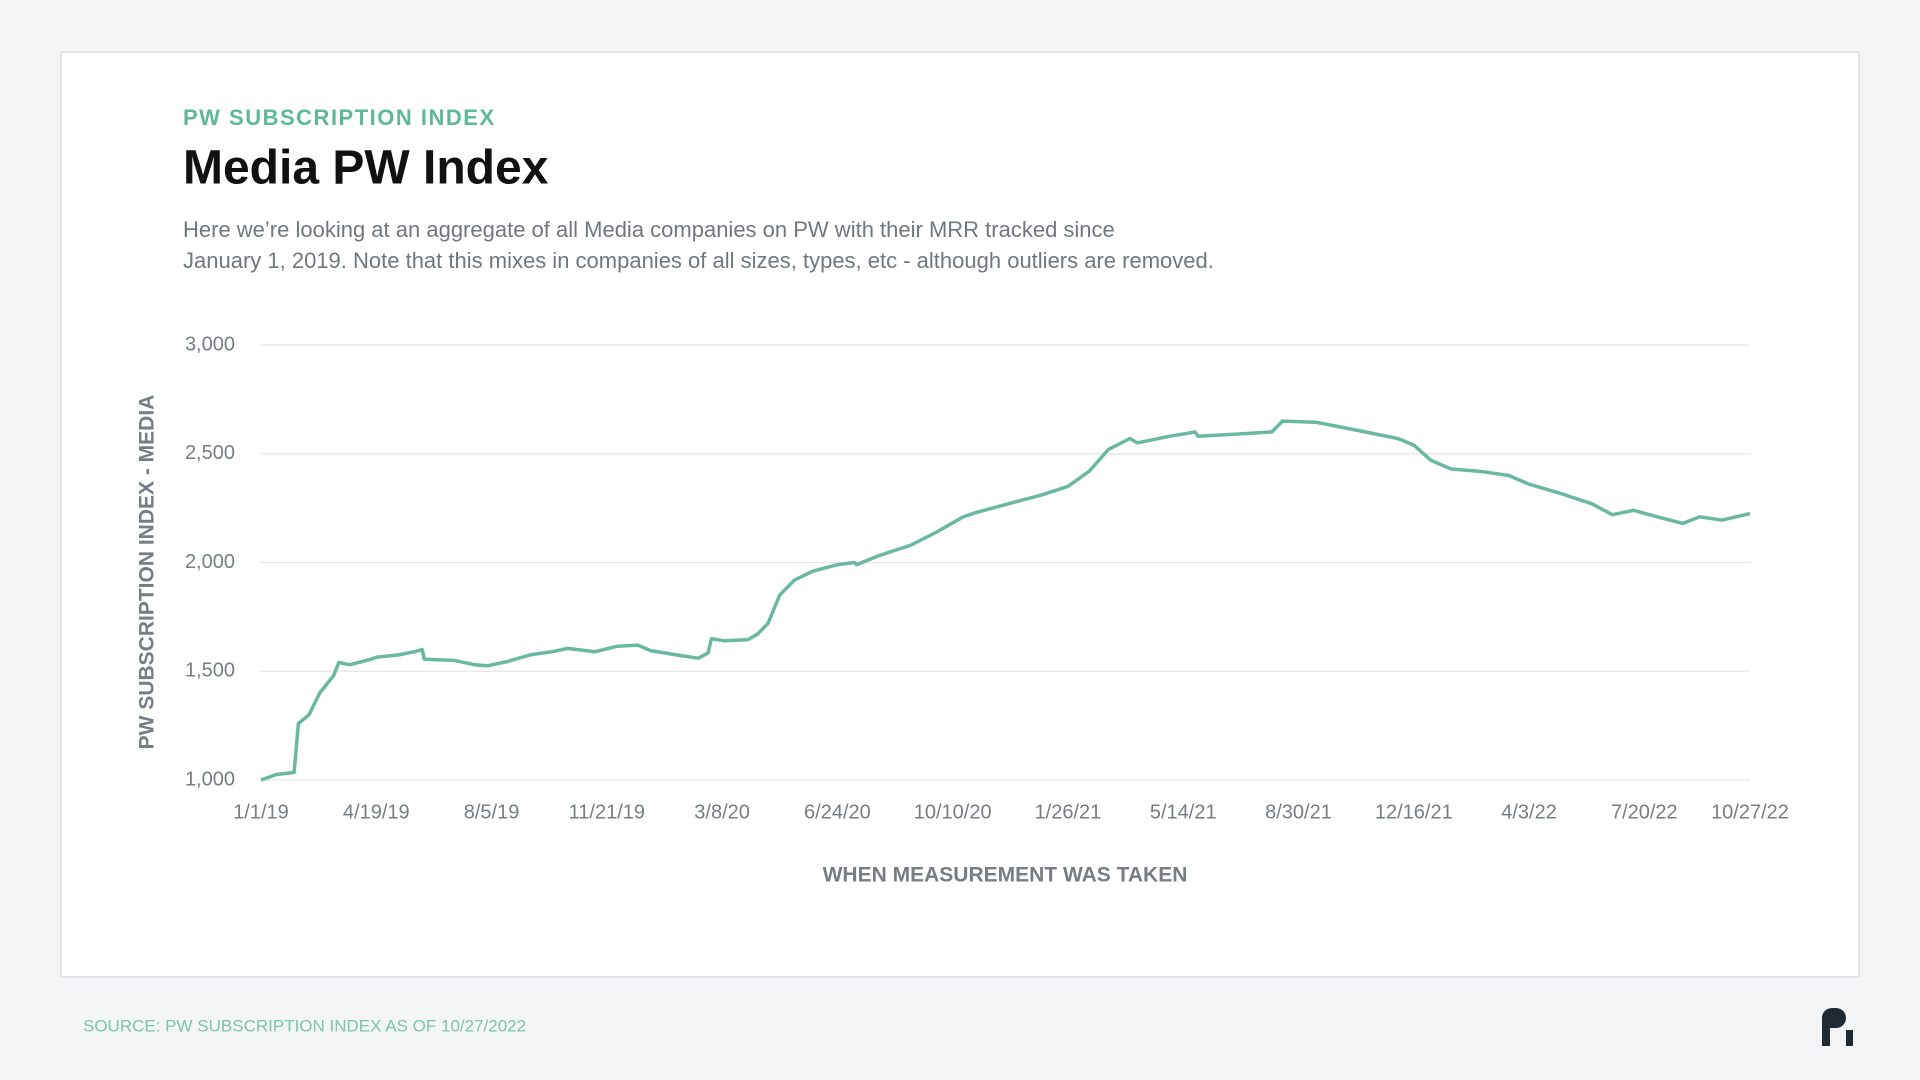 Image resolution: width=1920 pixels, height=1080 pixels. What do you see at coordinates (837, 812) in the screenshot?
I see `x-tick-label: 6/24/20` at bounding box center [837, 812].